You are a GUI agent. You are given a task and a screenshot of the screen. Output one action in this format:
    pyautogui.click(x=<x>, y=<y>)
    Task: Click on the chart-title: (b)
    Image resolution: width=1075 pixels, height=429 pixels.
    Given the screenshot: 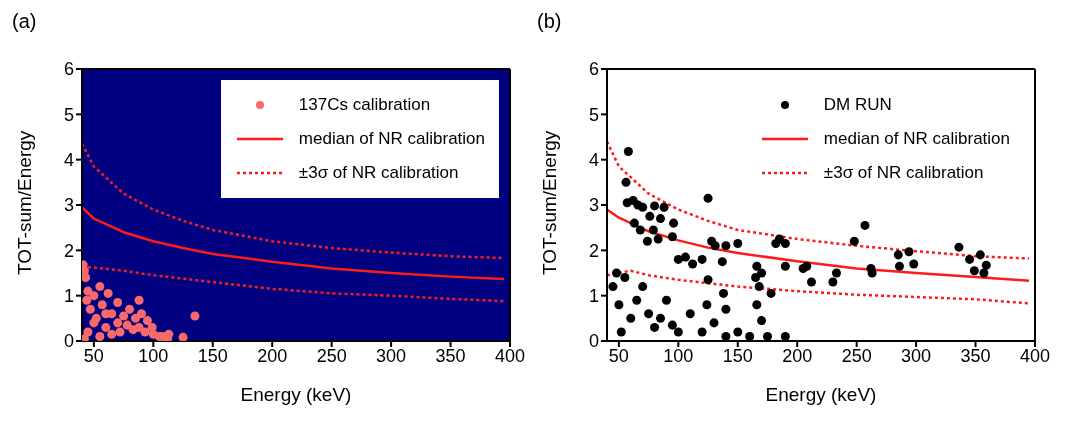 What is the action you would take?
    pyautogui.click(x=549, y=21)
    